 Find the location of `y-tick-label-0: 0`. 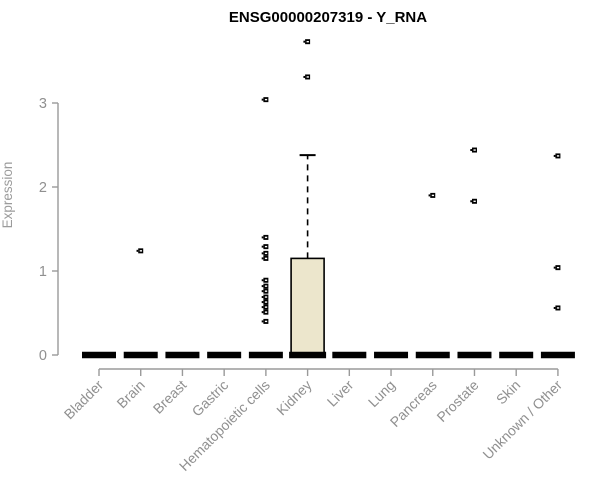

y-tick-label-0: 0 is located at coordinates (43, 356).